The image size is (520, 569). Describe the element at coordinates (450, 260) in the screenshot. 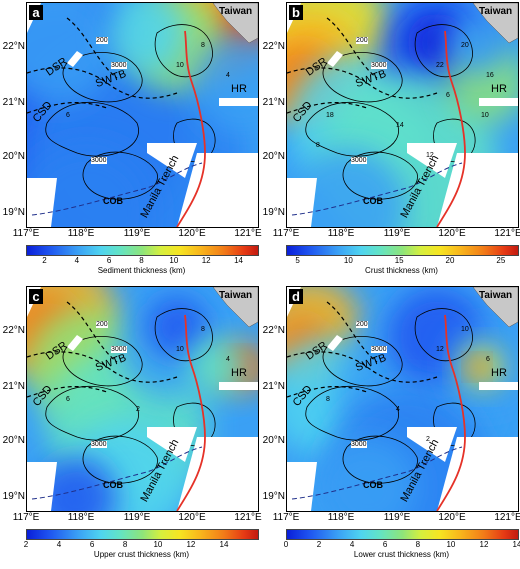

I see `colorbar-tick: 20` at that location.